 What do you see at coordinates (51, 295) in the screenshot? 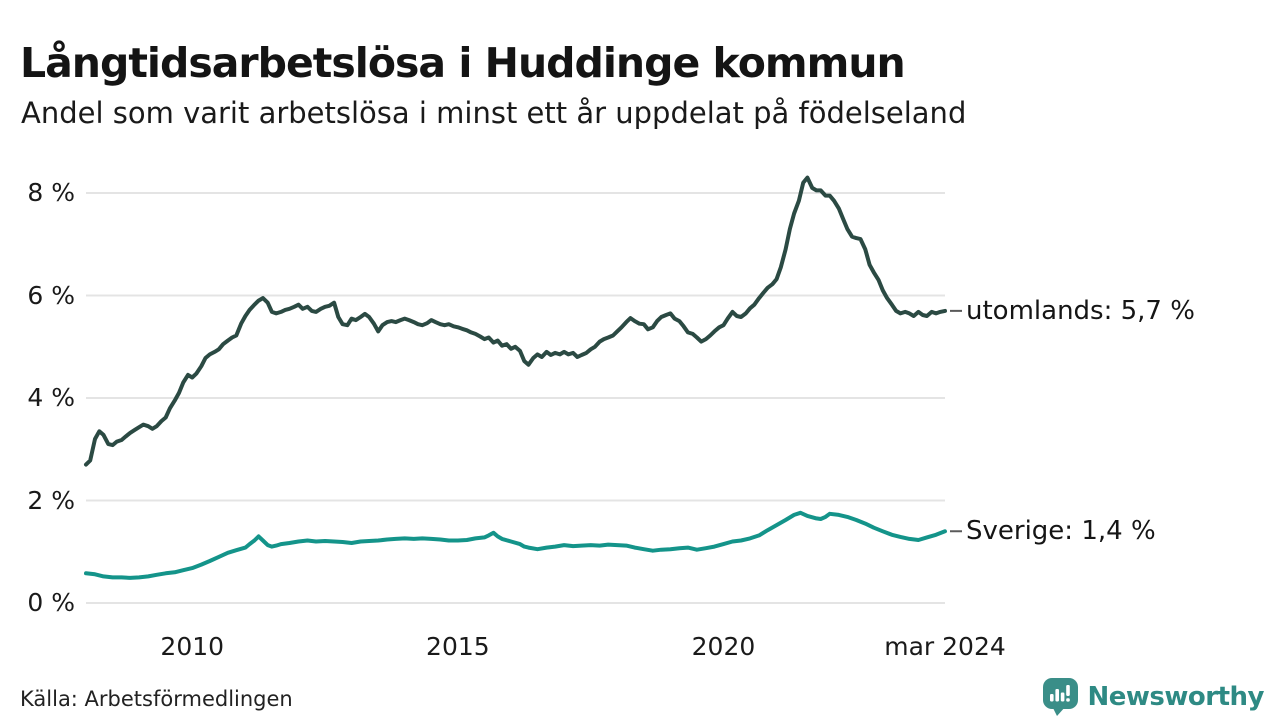
I see `y-tick-label: 6 %` at bounding box center [51, 295].